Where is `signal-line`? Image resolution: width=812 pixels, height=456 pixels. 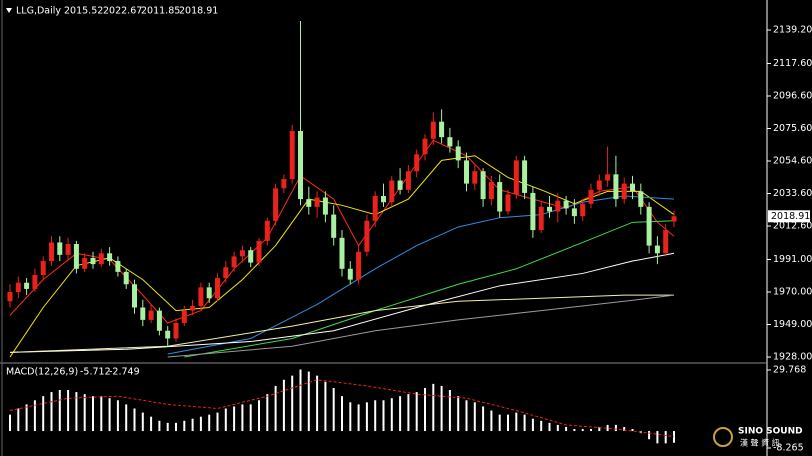
signal-line is located at coordinates (342, 408).